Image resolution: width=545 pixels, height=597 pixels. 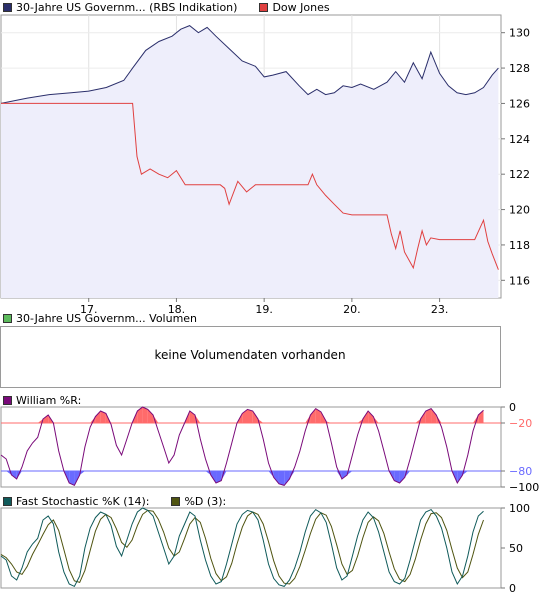 What do you see at coordinates (83, 501) in the screenshot?
I see `legend-fast-k-label: Fast Stochastic %K (14):` at bounding box center [83, 501].